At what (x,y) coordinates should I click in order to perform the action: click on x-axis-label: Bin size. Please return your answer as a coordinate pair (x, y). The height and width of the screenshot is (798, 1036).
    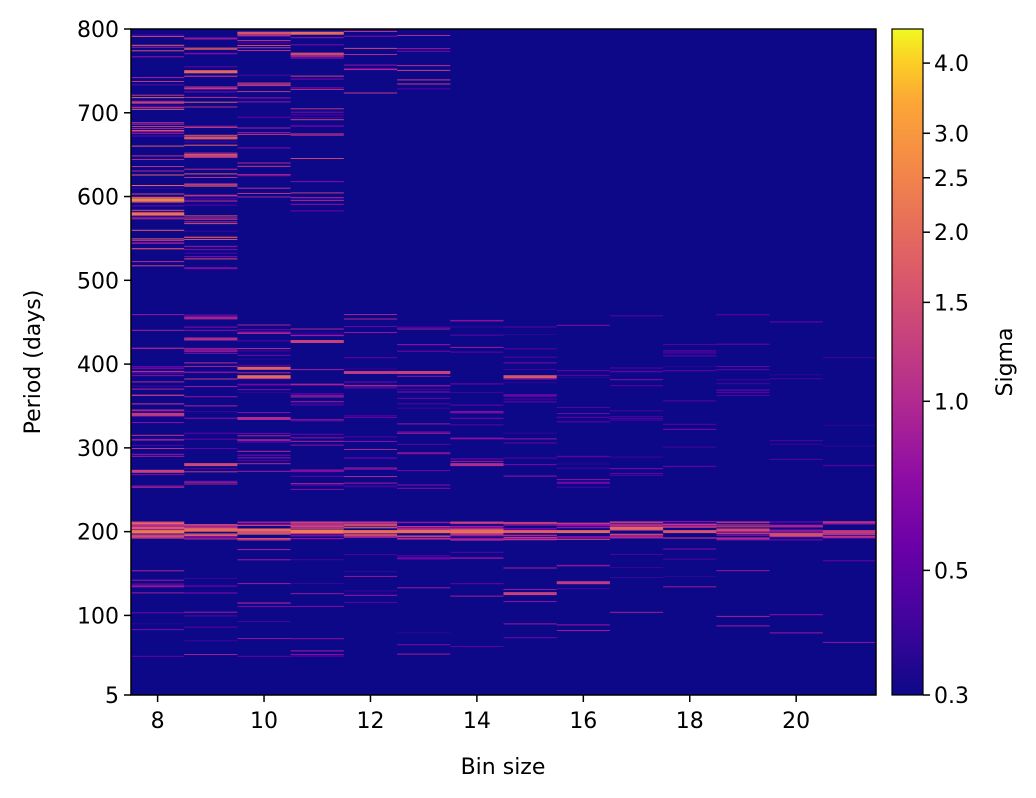
    Looking at the image, I should click on (503, 767).